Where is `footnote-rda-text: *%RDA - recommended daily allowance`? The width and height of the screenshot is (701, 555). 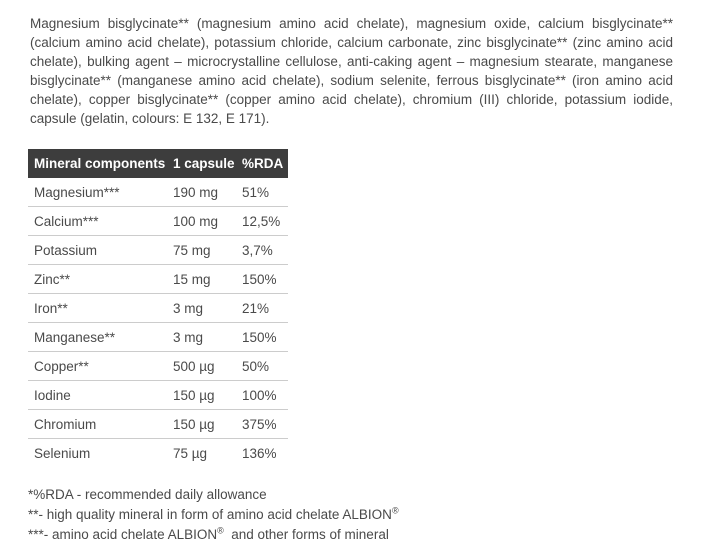
footnote-rda-text: *%RDA - recommended daily allowance is located at coordinates (147, 494).